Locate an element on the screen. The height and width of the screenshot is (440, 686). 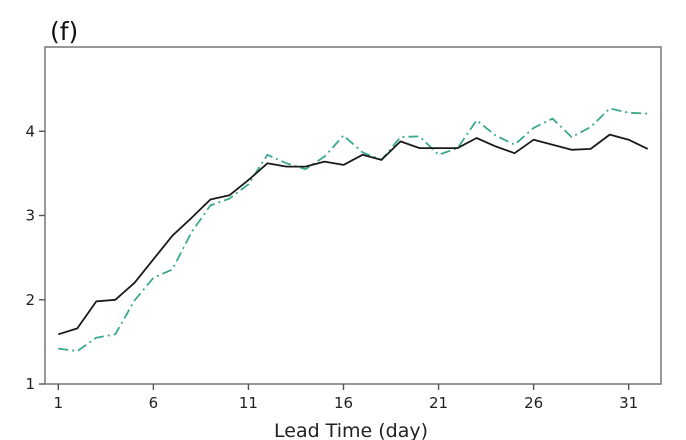
x-tick-label: 21 is located at coordinates (438, 403).